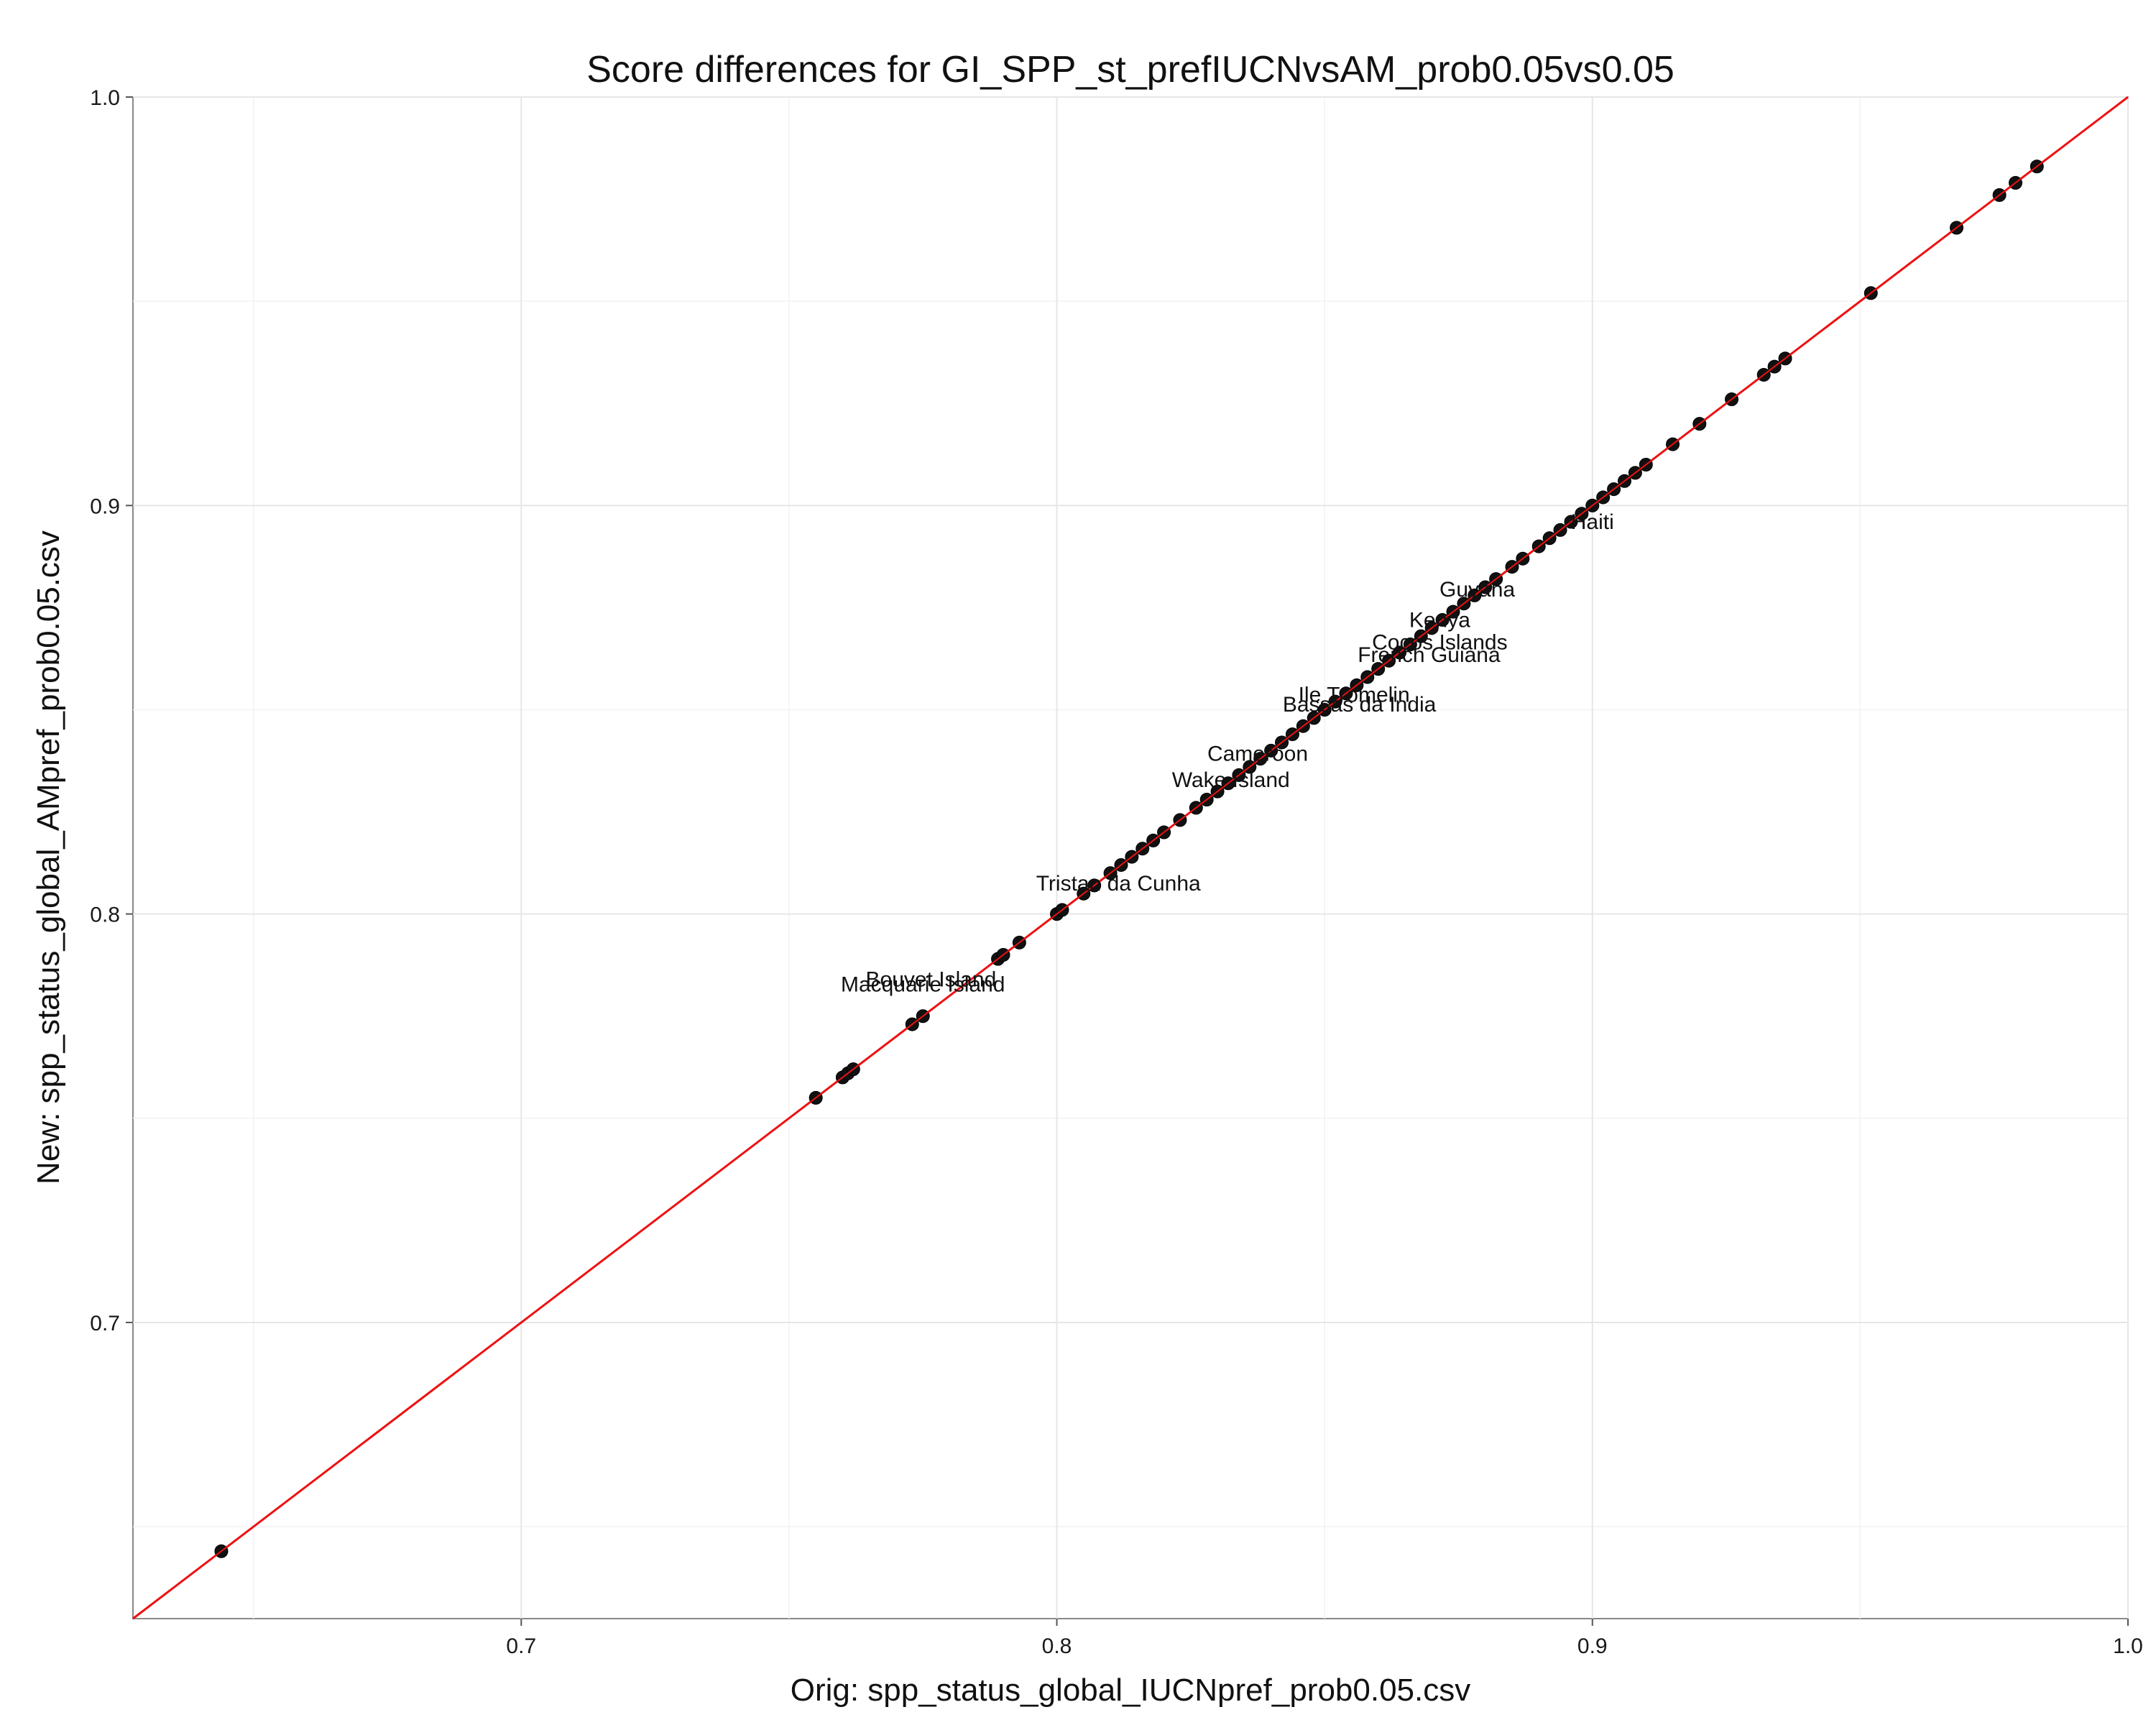 The image size is (2156, 1725). What do you see at coordinates (1324, 1638) in the screenshot?
I see `x-axis-ticks: 0.7 0.8 0.9 1.0` at bounding box center [1324, 1638].